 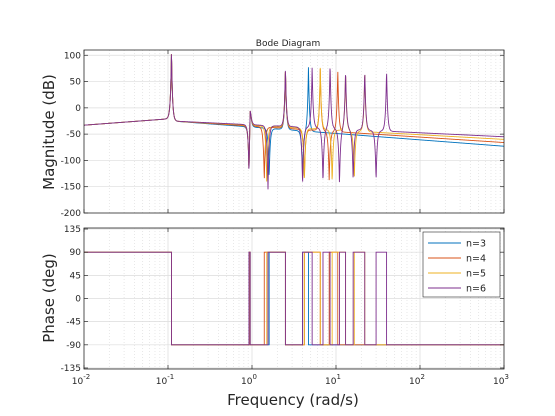 What do you see at coordinates (71, 161) in the screenshot?
I see `y-tick-label: -100` at bounding box center [71, 161].